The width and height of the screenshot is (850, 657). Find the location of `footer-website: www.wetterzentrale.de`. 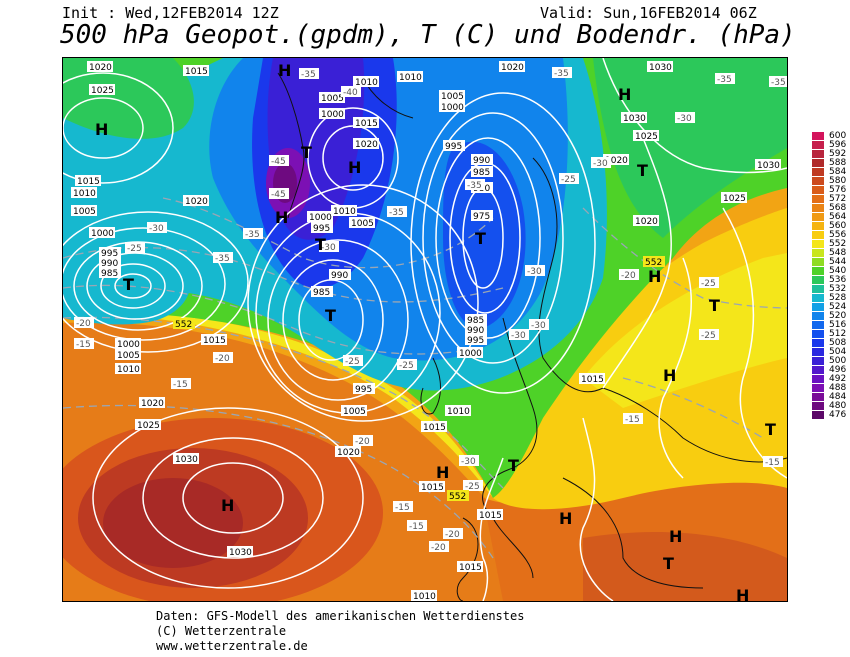

footer-website: www.wetterzentrale.de is located at coordinates (232, 646).